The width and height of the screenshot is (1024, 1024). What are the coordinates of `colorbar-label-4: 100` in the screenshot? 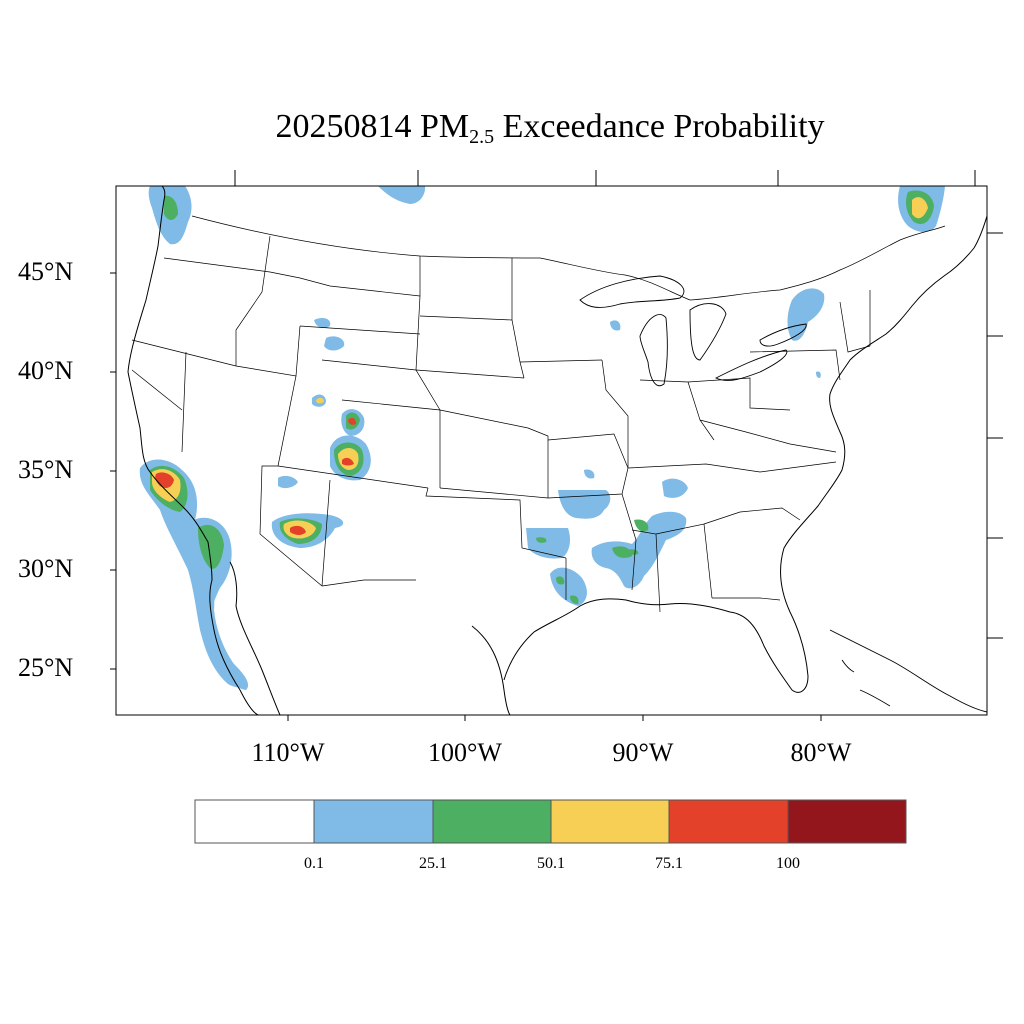 It's located at (788, 863).